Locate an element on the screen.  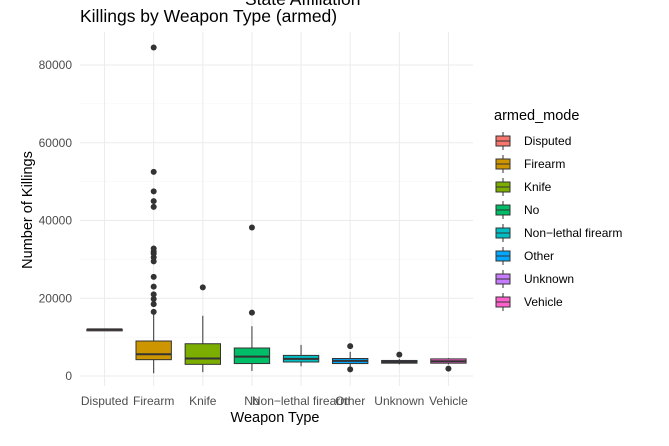
x-tick-label: Knife is located at coordinates (203, 401).